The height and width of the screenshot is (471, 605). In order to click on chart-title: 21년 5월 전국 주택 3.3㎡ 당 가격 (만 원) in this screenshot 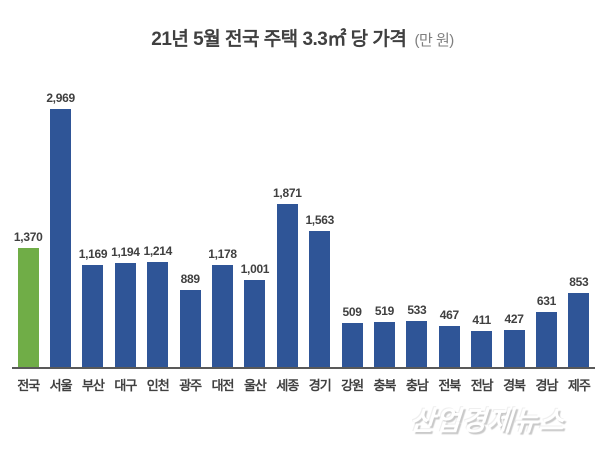, I will do `click(302, 37)`.